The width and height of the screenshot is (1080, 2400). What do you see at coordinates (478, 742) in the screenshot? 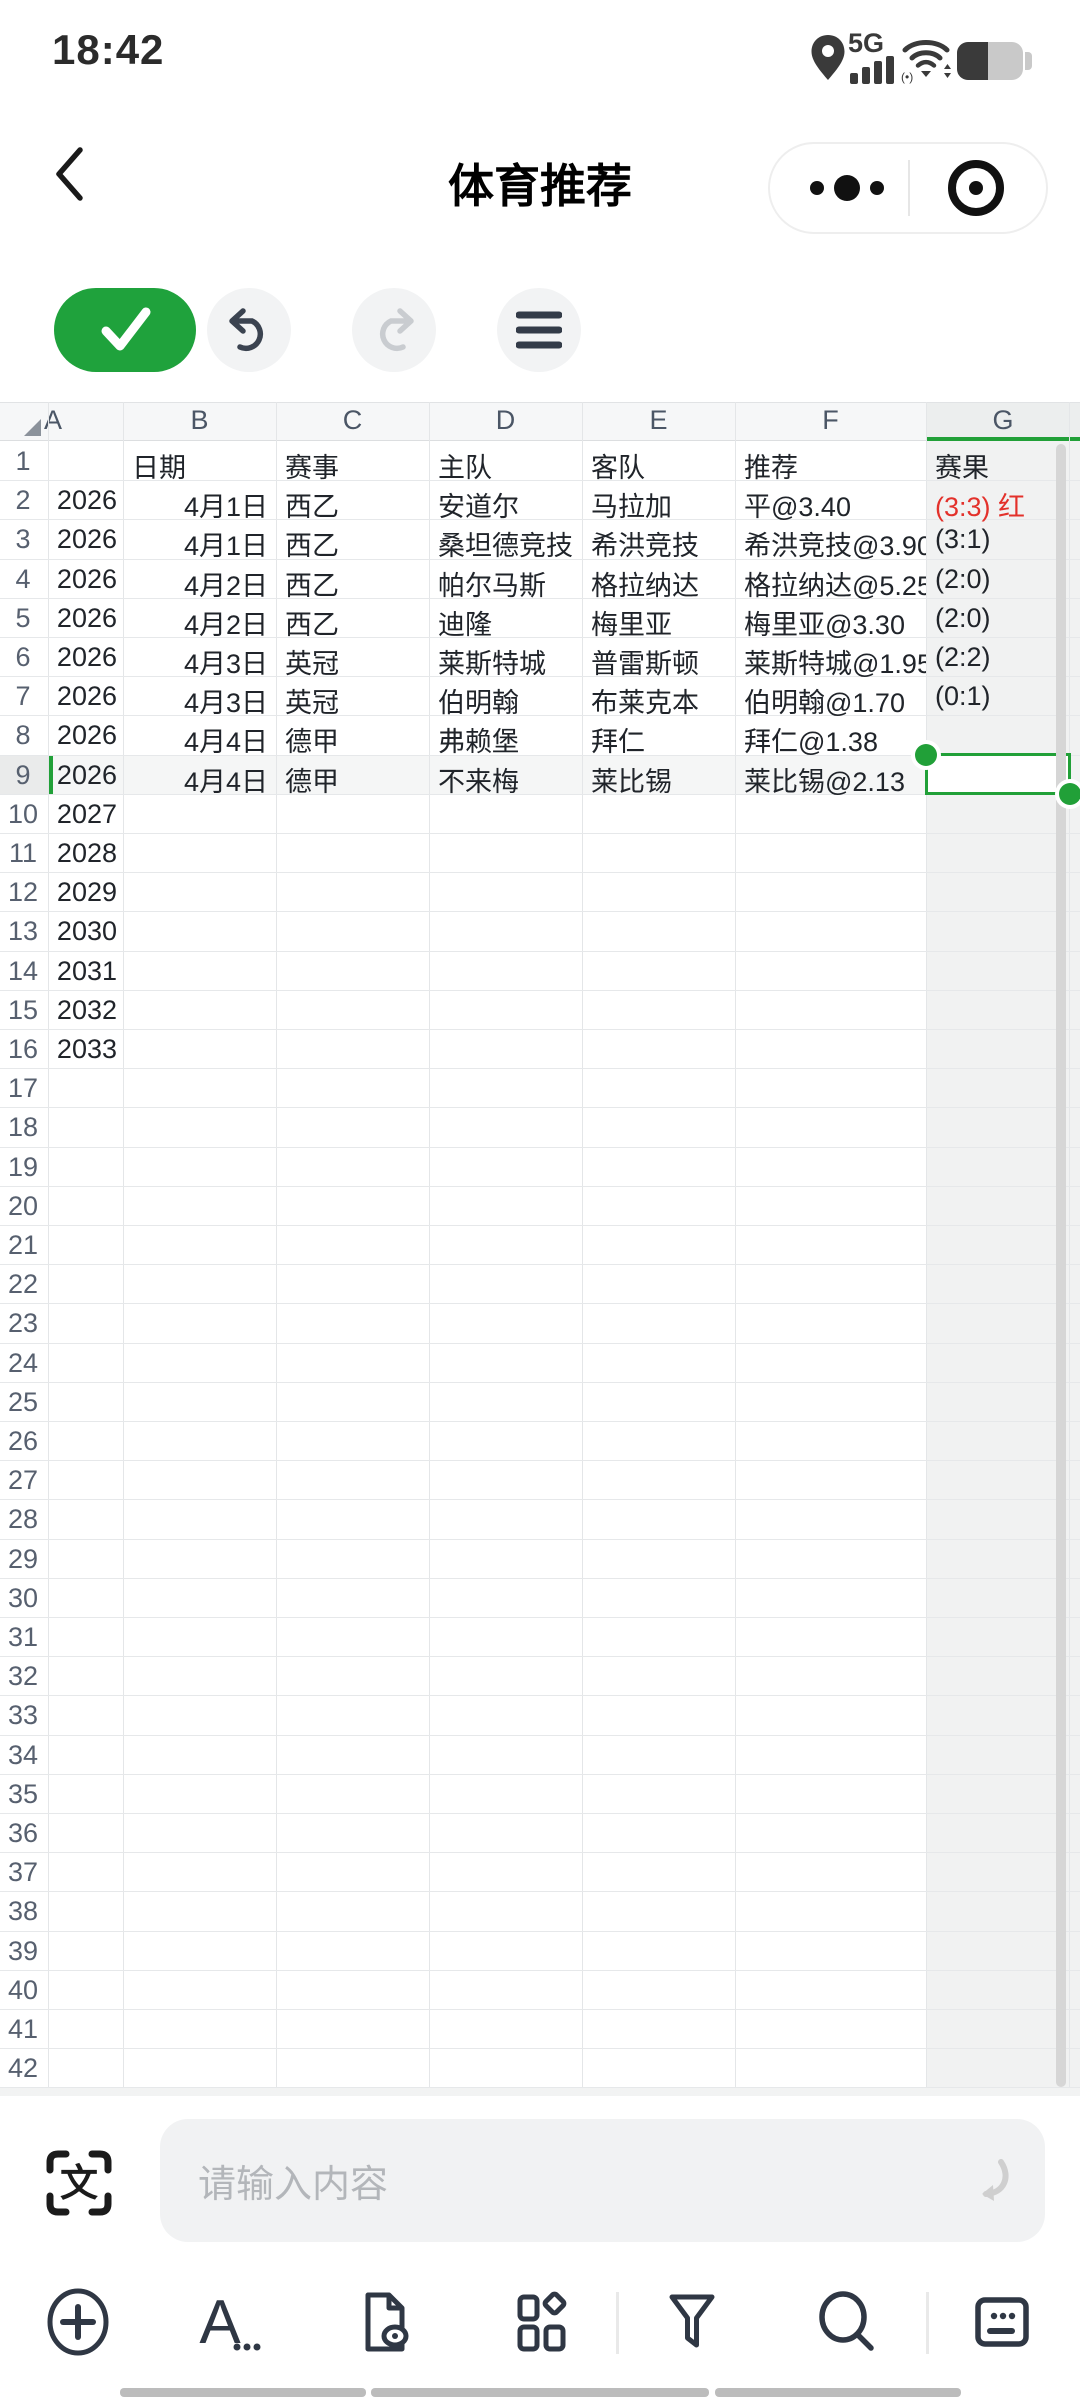
I see `cell-D8: 弗赖堡` at bounding box center [478, 742].